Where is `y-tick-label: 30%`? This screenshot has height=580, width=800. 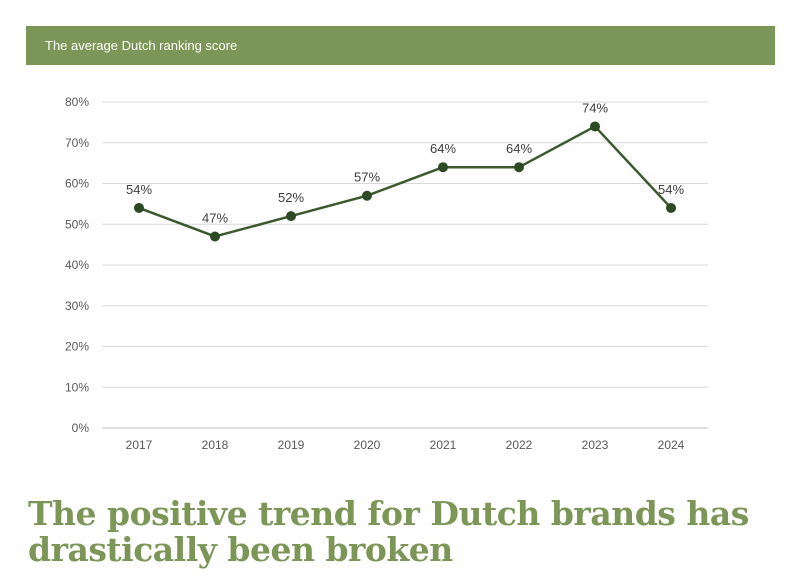
y-tick-label: 30% is located at coordinates (77, 306).